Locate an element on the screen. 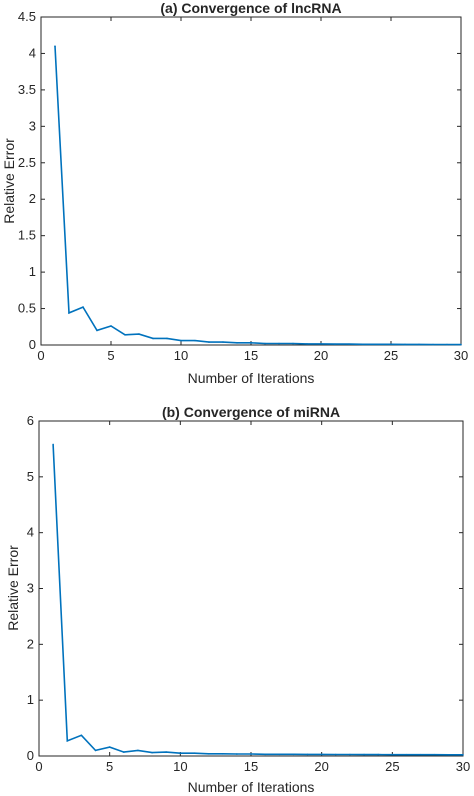 Image resolution: width=474 pixels, height=796 pixels. y-tick-label: 2 is located at coordinates (30, 643).